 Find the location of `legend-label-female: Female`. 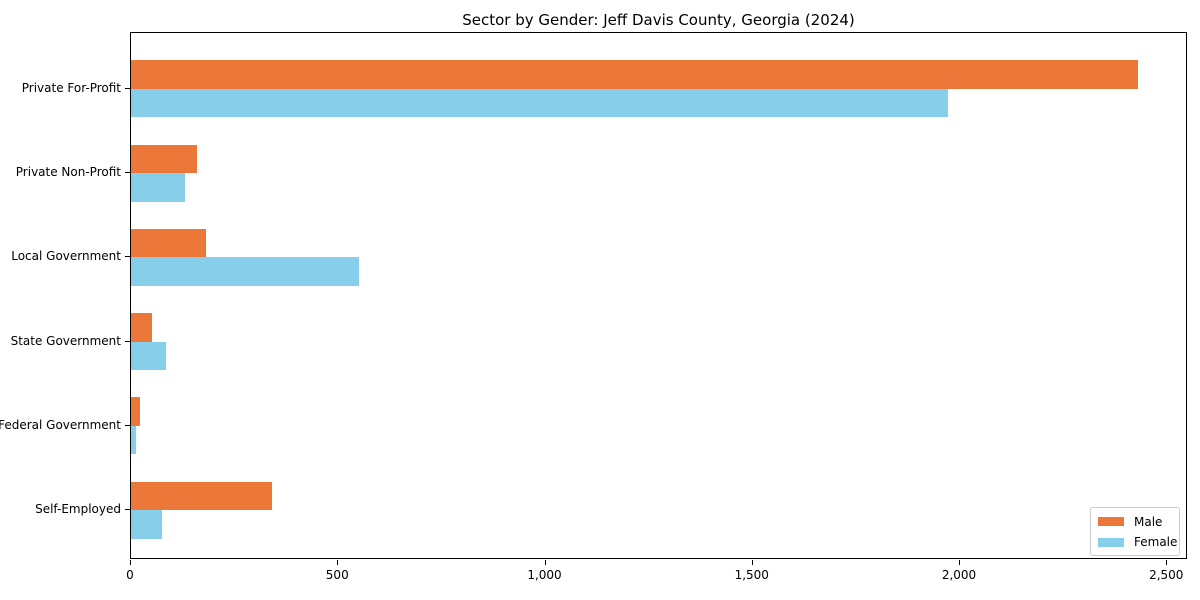

legend-label-female: Female is located at coordinates (1156, 542).